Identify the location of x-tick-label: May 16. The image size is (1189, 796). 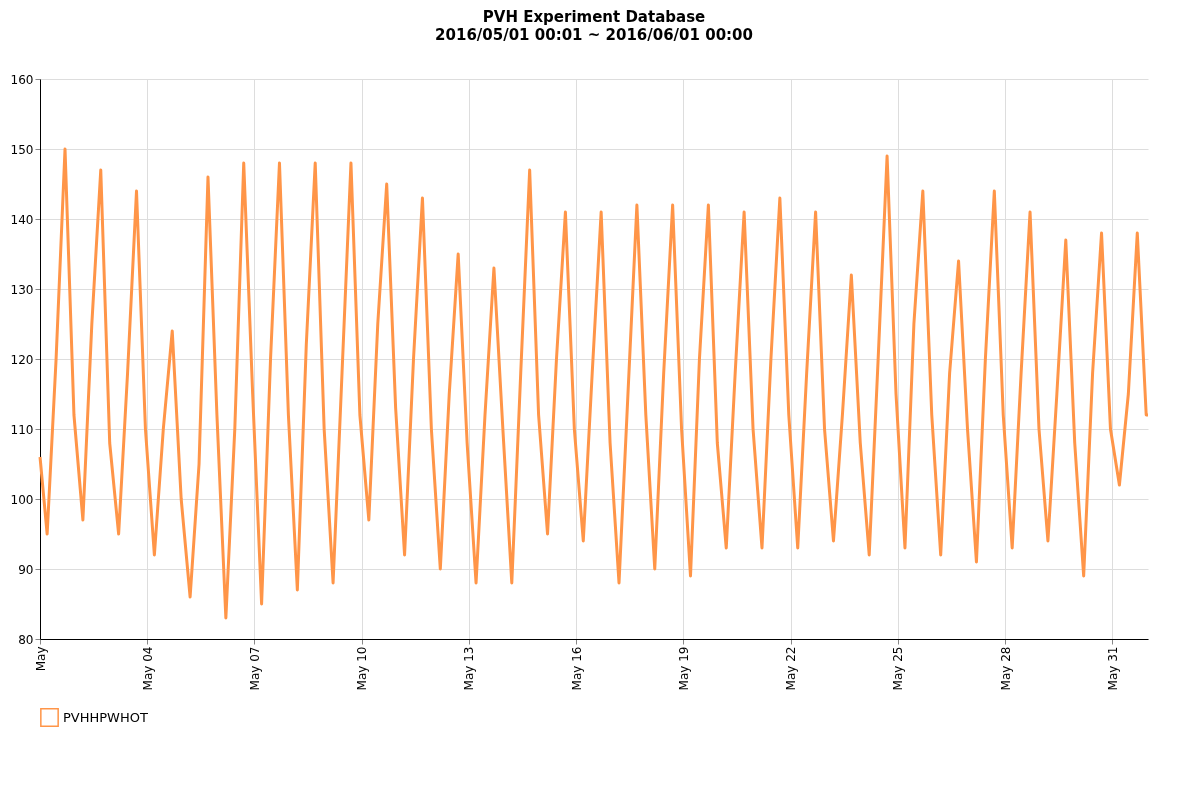
(576, 668).